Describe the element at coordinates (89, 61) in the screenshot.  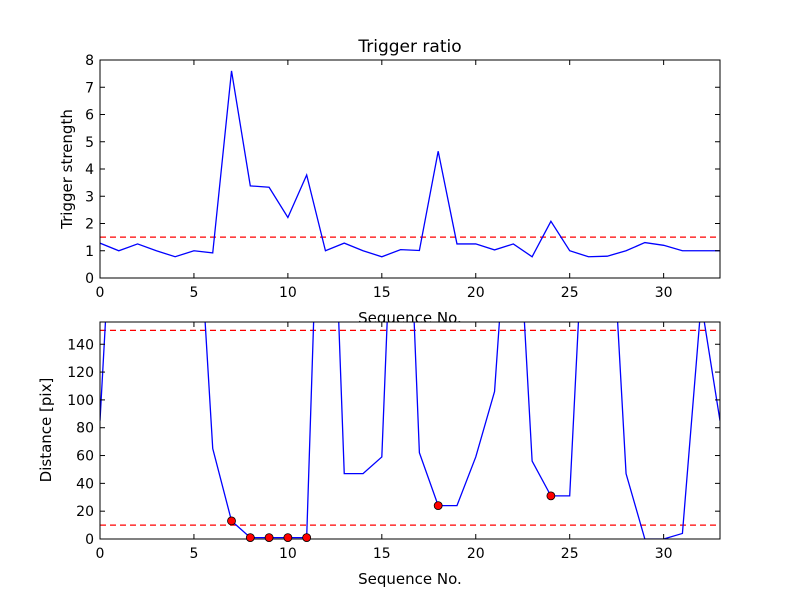
I see `y-tick-label: 8` at that location.